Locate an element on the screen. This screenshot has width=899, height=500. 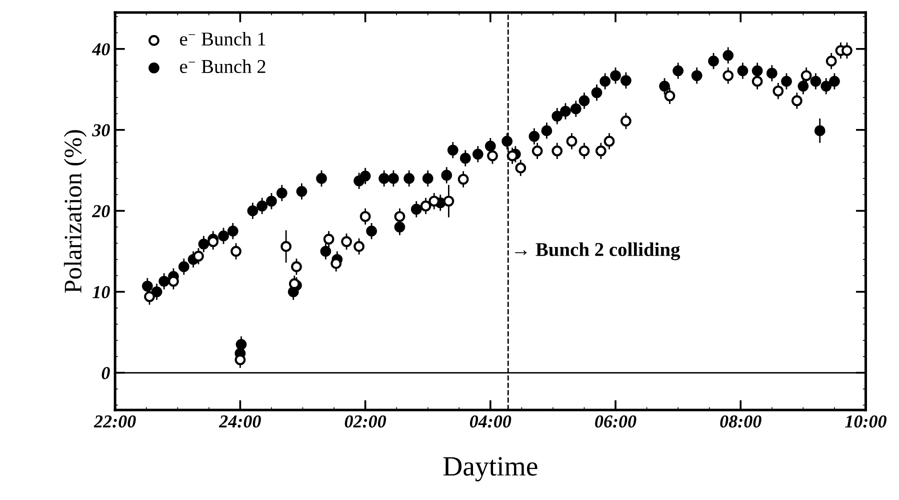
y-axis-title: Polarization (%) is located at coordinates (75, 211).